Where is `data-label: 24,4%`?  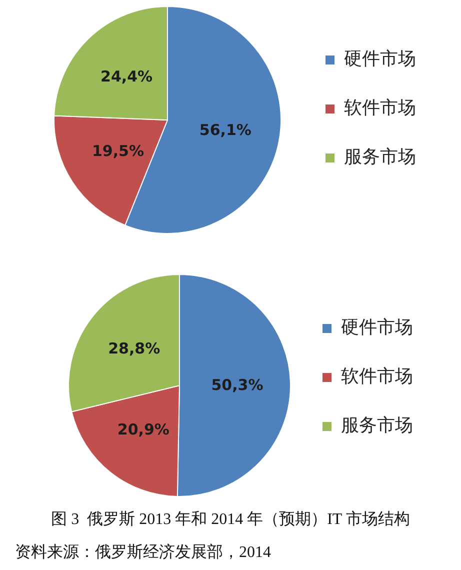
data-label: 24,4% is located at coordinates (126, 76).